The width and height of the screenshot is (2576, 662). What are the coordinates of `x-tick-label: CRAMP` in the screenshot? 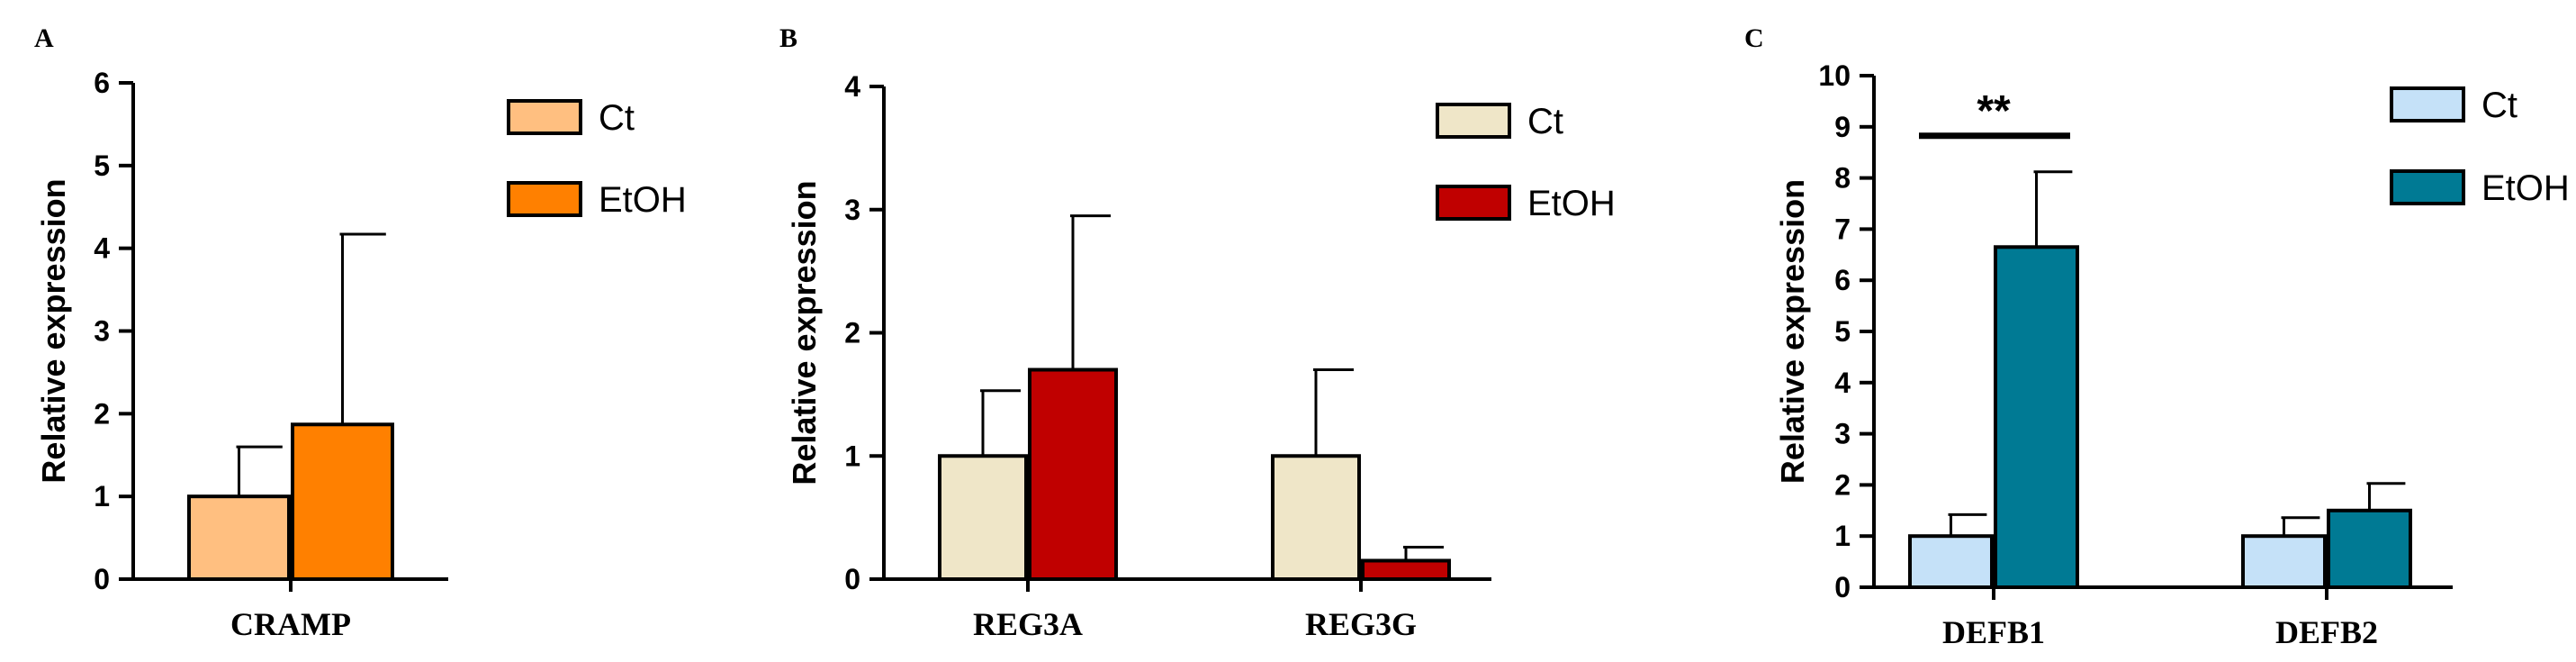 It's located at (290, 624).